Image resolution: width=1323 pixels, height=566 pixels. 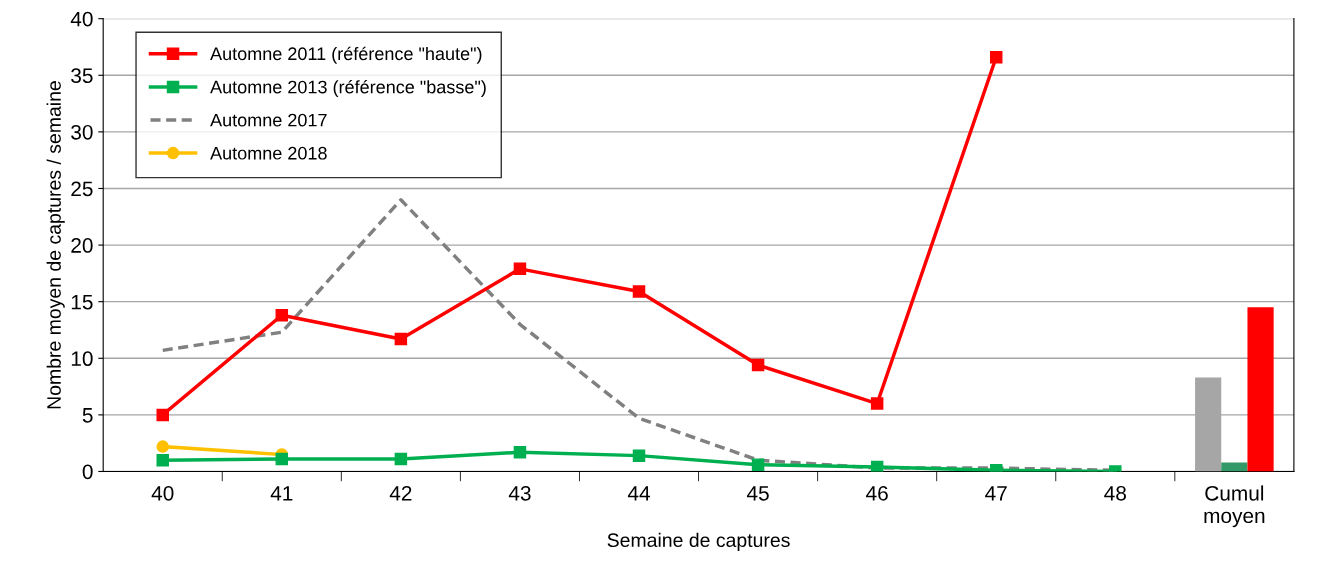 What do you see at coordinates (698, 541) in the screenshot?
I see `x-axis-title: Semaine de captures` at bounding box center [698, 541].